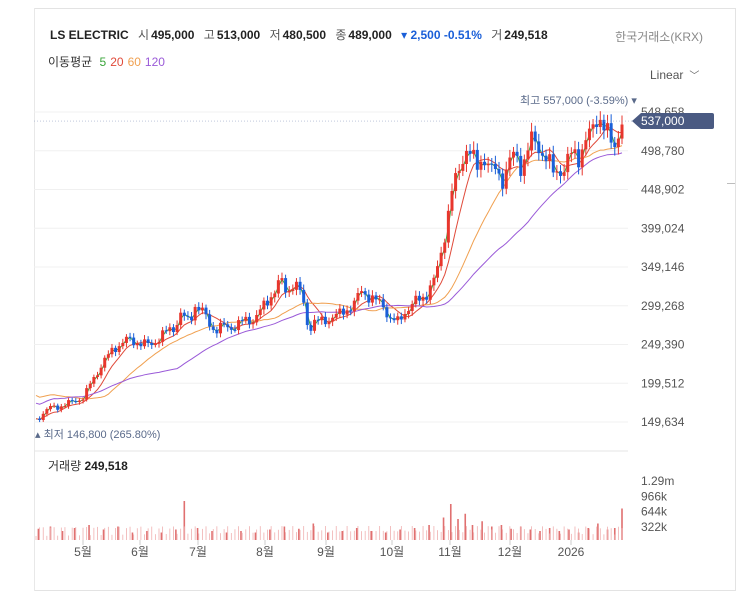 The image size is (736, 599). Describe the element at coordinates (144, 35) in the screenshot. I see `open-label: 시` at that location.